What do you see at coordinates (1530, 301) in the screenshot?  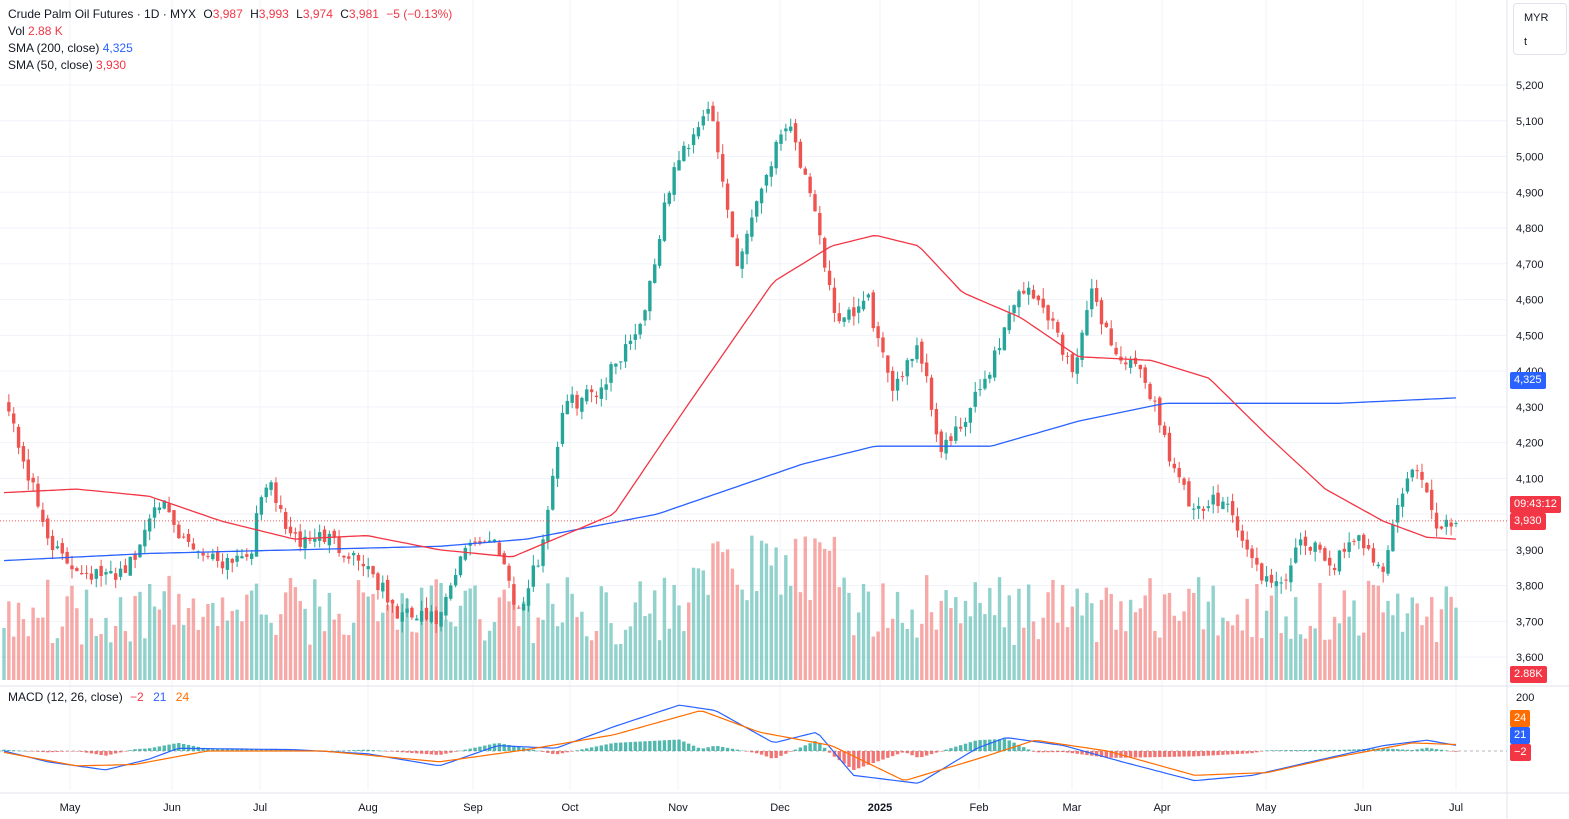 I see `price-axis-label: 4,600` at bounding box center [1530, 301].